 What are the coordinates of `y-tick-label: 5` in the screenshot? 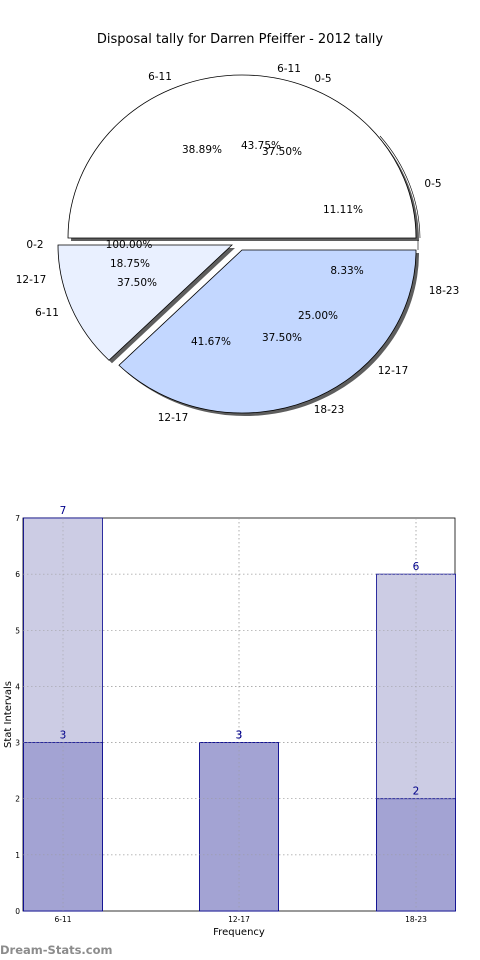 It's located at (17, 630).